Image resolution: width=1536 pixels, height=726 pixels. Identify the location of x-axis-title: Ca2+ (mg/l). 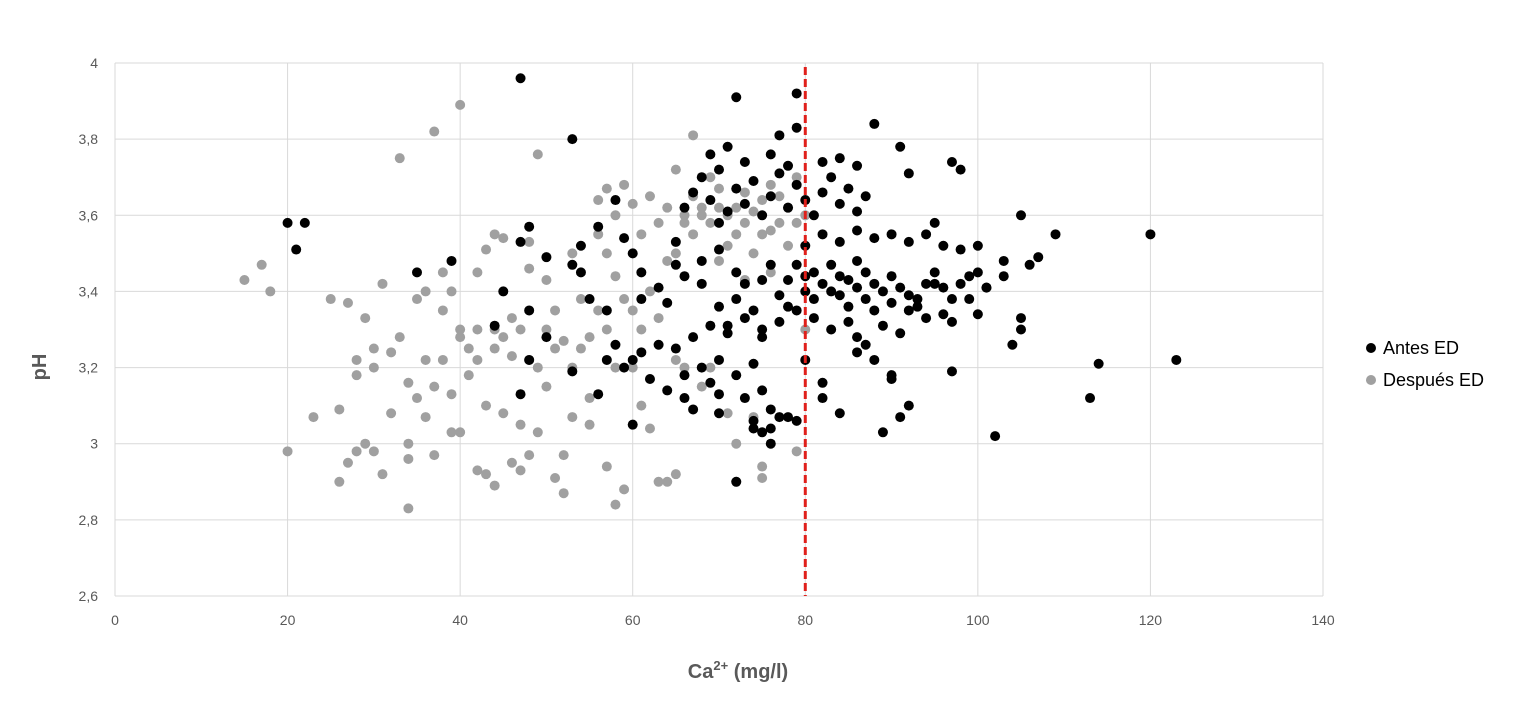
(738, 670).